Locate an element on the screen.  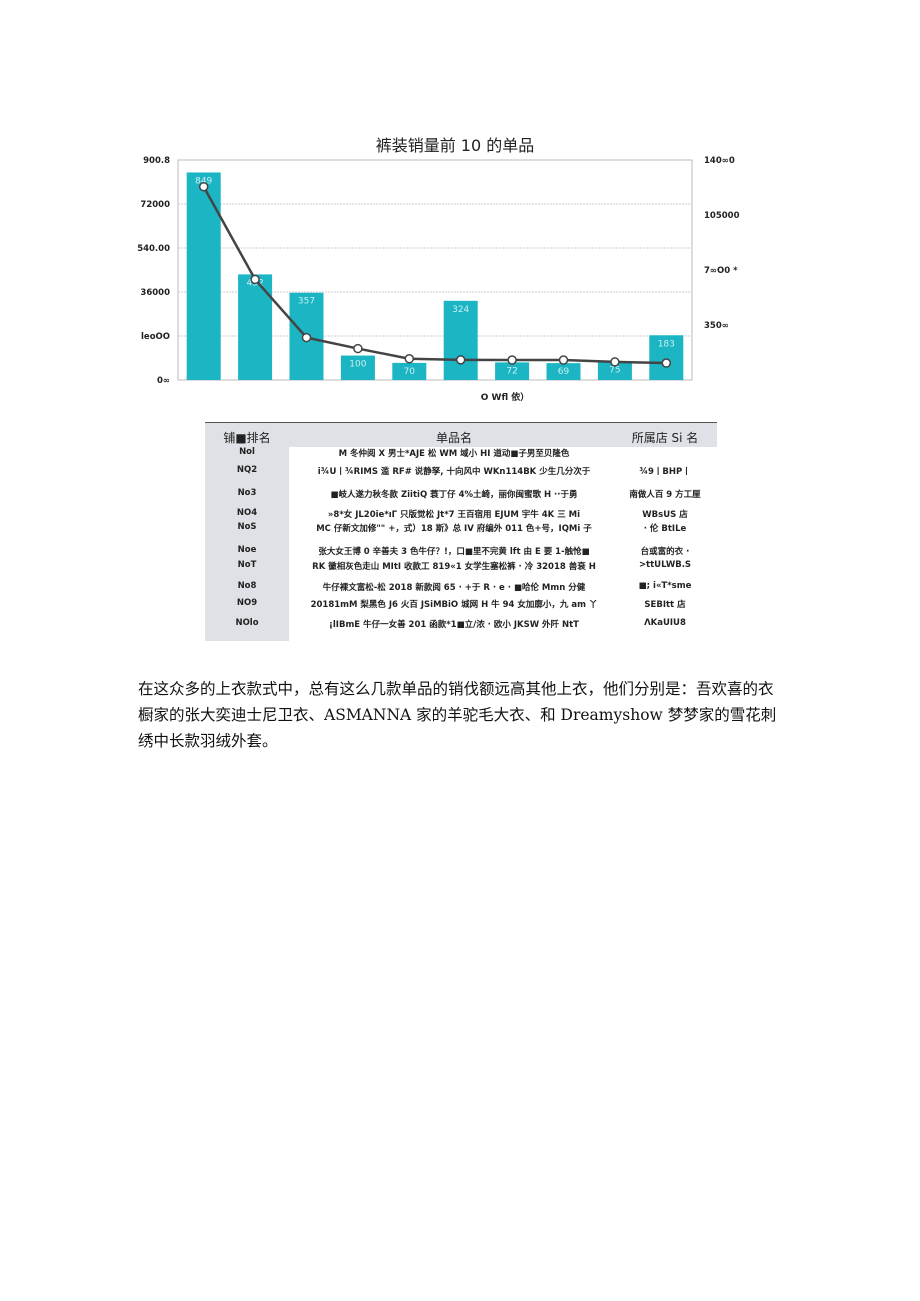
store-cell: 南做人百 9 方工厘 is located at coordinates (665, 495).